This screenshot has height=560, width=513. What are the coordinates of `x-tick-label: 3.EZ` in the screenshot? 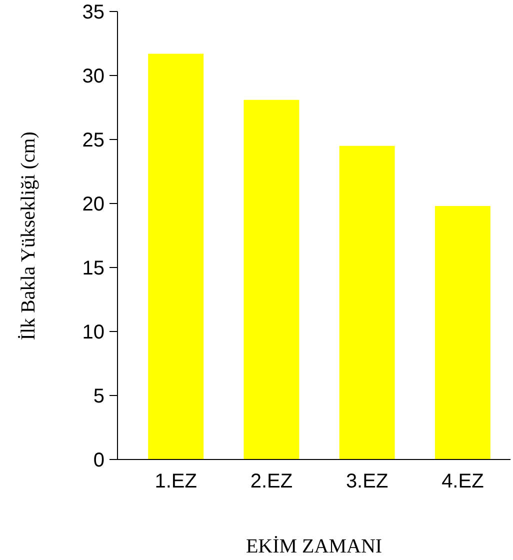 It's located at (367, 481).